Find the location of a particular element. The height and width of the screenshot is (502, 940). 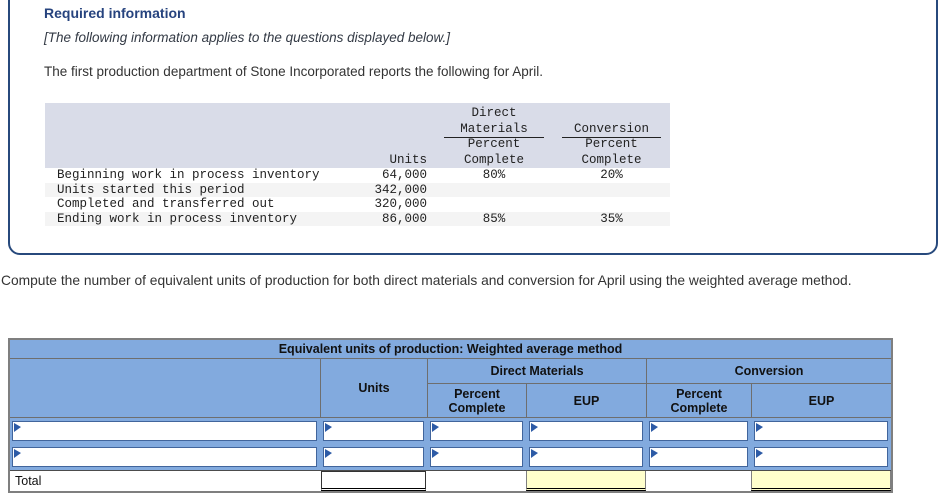

answer-header-dm-percent-complete: Percent Complete is located at coordinates (476, 400).